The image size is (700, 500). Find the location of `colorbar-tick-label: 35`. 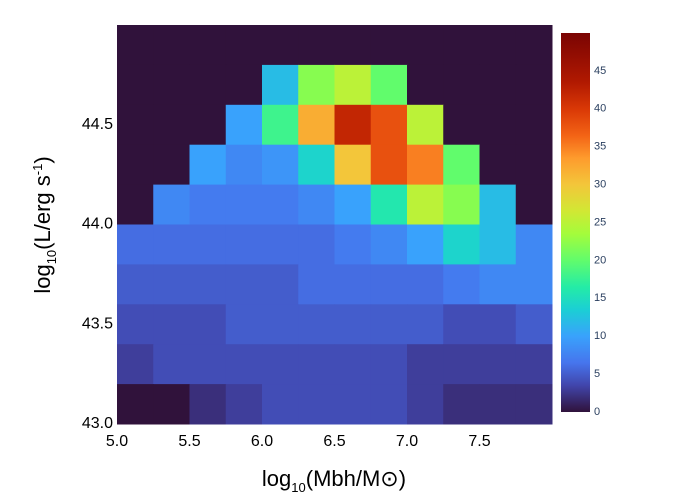

colorbar-tick-label: 35 is located at coordinates (600, 147).